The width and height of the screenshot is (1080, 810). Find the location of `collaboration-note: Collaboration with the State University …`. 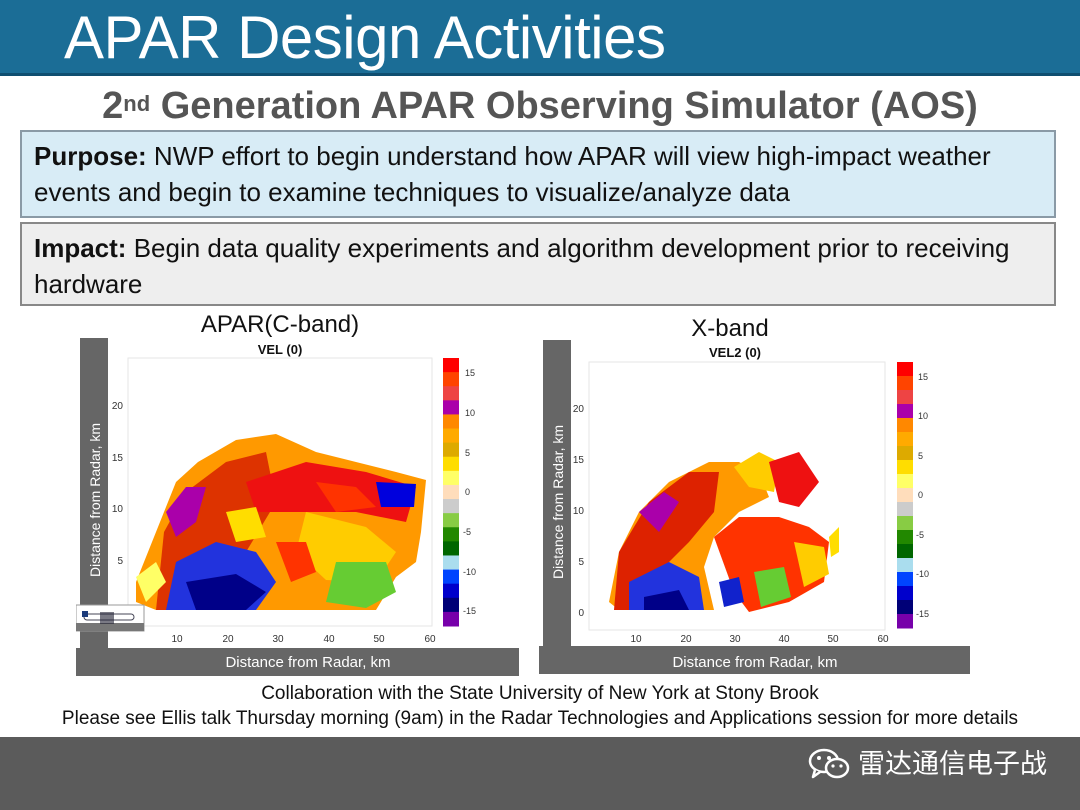

collaboration-note: Collaboration with the State University … is located at coordinates (540, 693).